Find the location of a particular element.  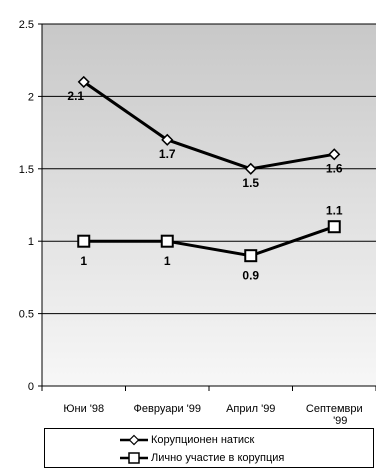

square-marker-icon is located at coordinates (134, 458).